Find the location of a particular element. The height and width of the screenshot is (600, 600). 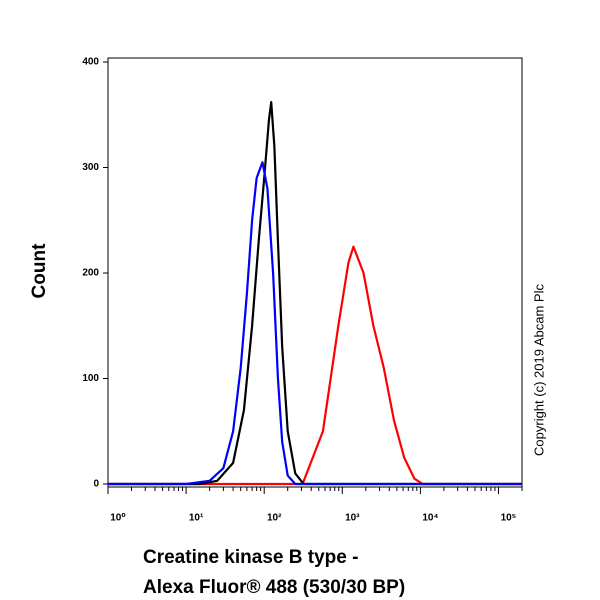

copyright: Copyright (c) 2019 Abcam Plc is located at coordinates (538, 370).